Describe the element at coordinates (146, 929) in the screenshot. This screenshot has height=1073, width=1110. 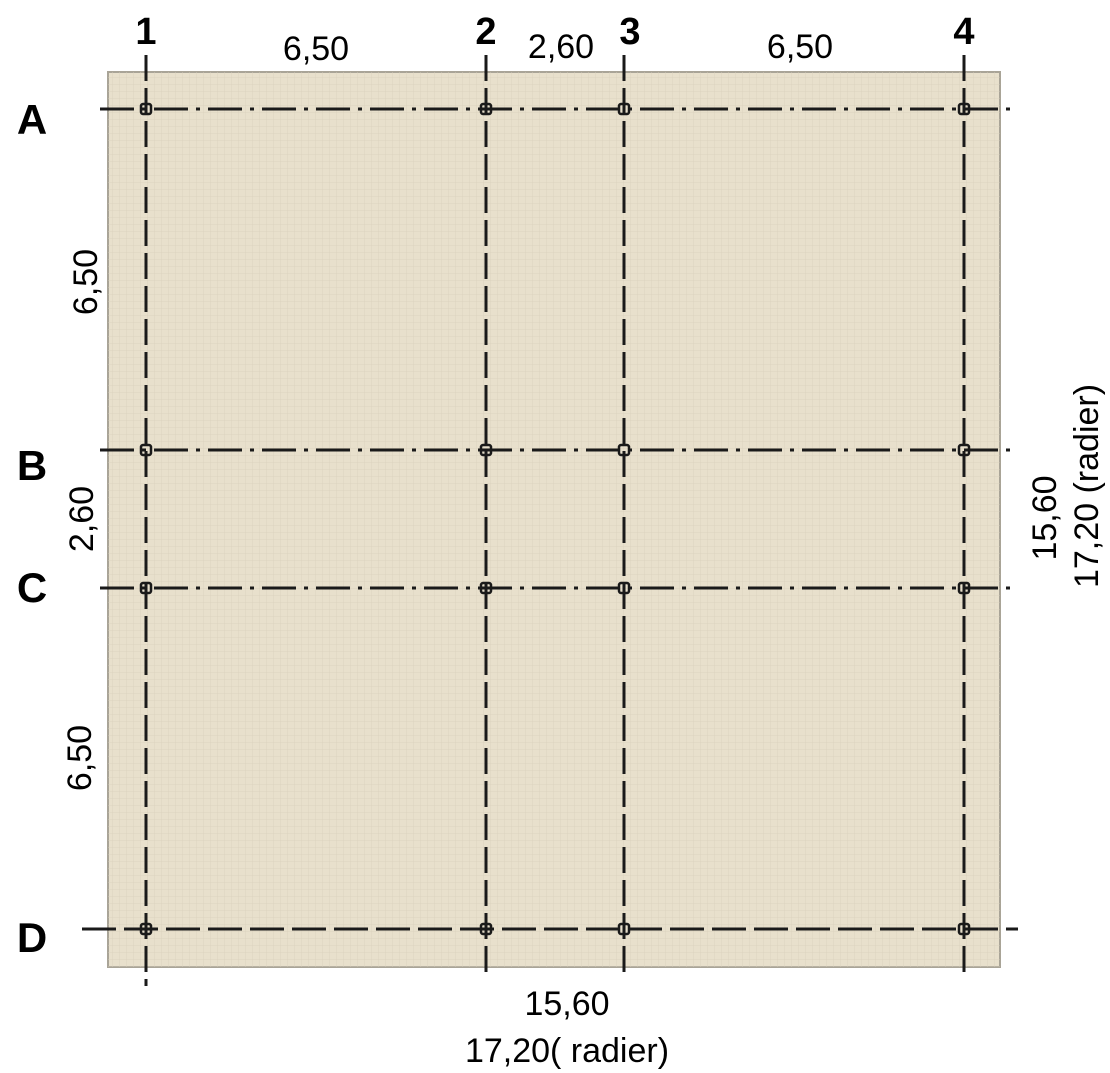
I see `node-d1` at that location.